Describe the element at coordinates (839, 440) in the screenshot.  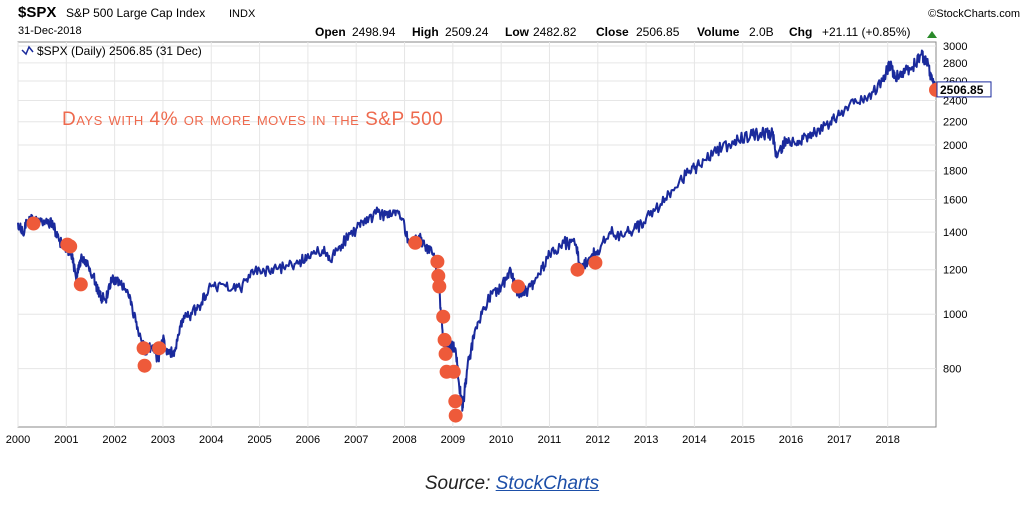
I see `x-tick-label: 2017` at that location.